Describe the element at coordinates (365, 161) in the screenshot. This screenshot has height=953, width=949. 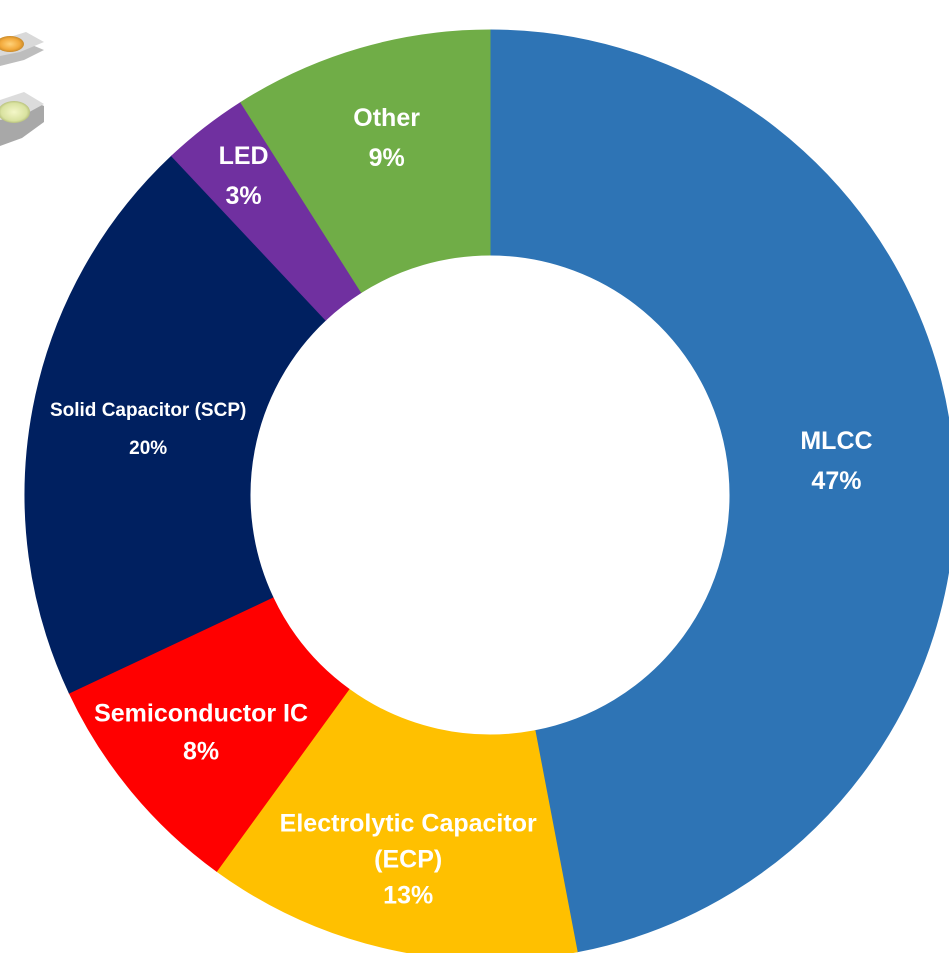
I see `slice-other` at that location.